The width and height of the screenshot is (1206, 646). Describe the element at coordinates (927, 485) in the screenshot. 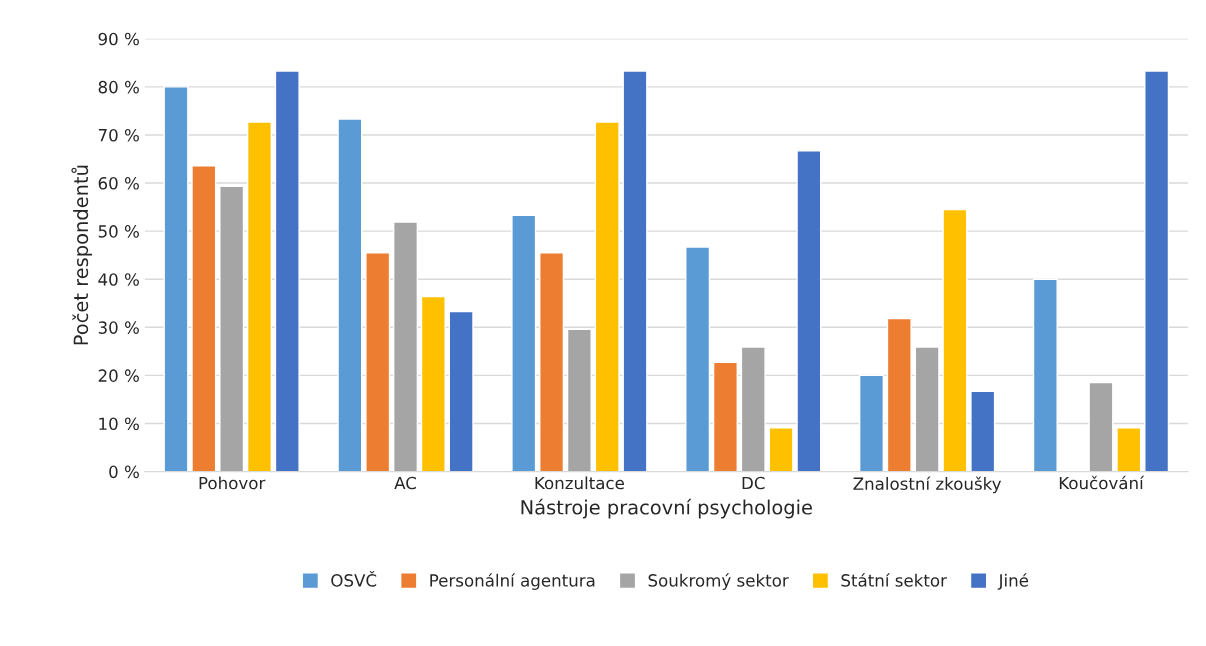

I see `x-tick-label: Znalostní zkoušky` at that location.